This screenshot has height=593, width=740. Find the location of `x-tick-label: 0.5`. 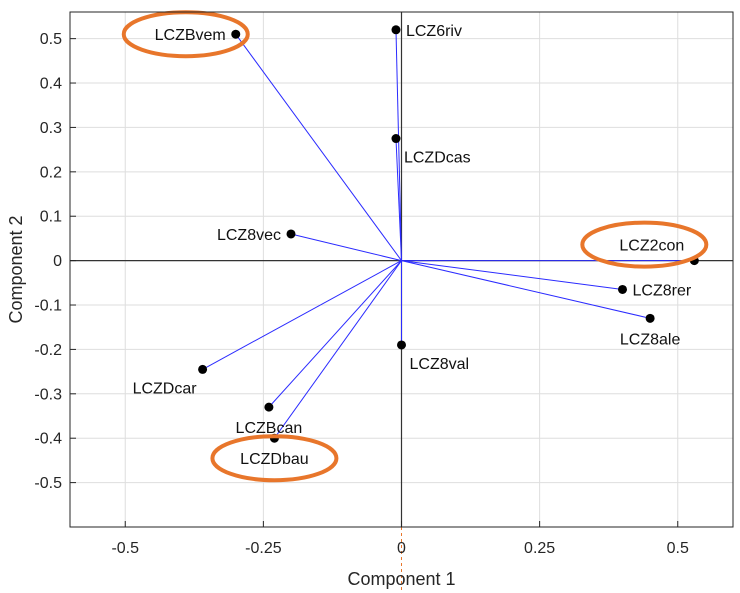

x-tick-label: 0.5 is located at coordinates (678, 548).